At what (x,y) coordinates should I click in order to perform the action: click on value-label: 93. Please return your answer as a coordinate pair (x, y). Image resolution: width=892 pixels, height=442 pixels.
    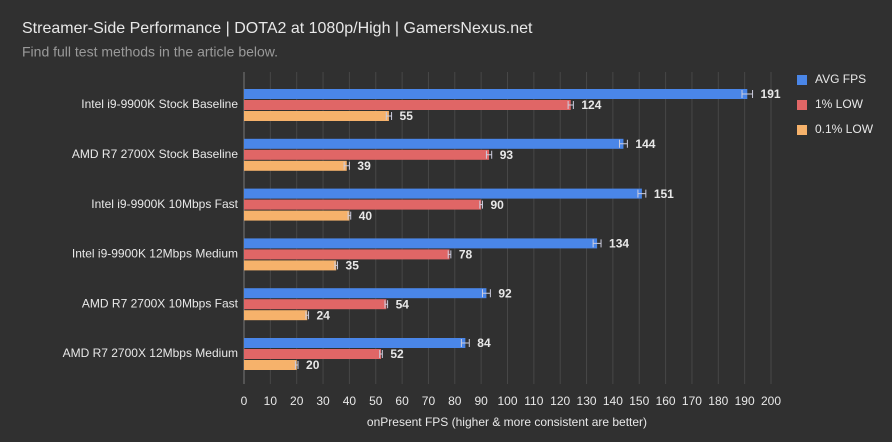
    Looking at the image, I should click on (507, 155).